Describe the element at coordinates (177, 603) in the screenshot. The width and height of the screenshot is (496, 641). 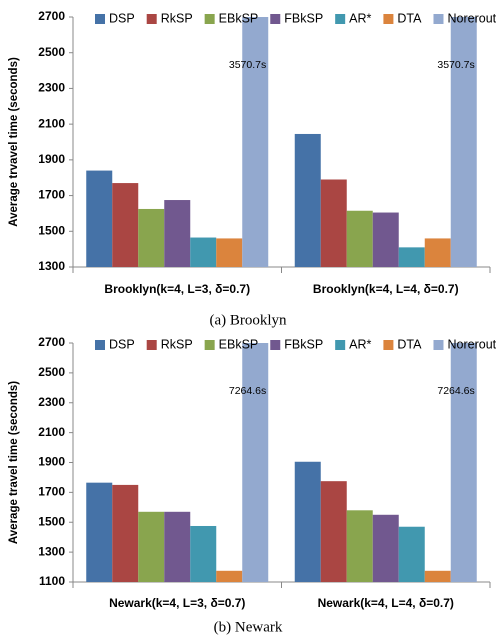
I see `x-tick-label: Newark(k=4, L=3, δ=0.7)` at that location.